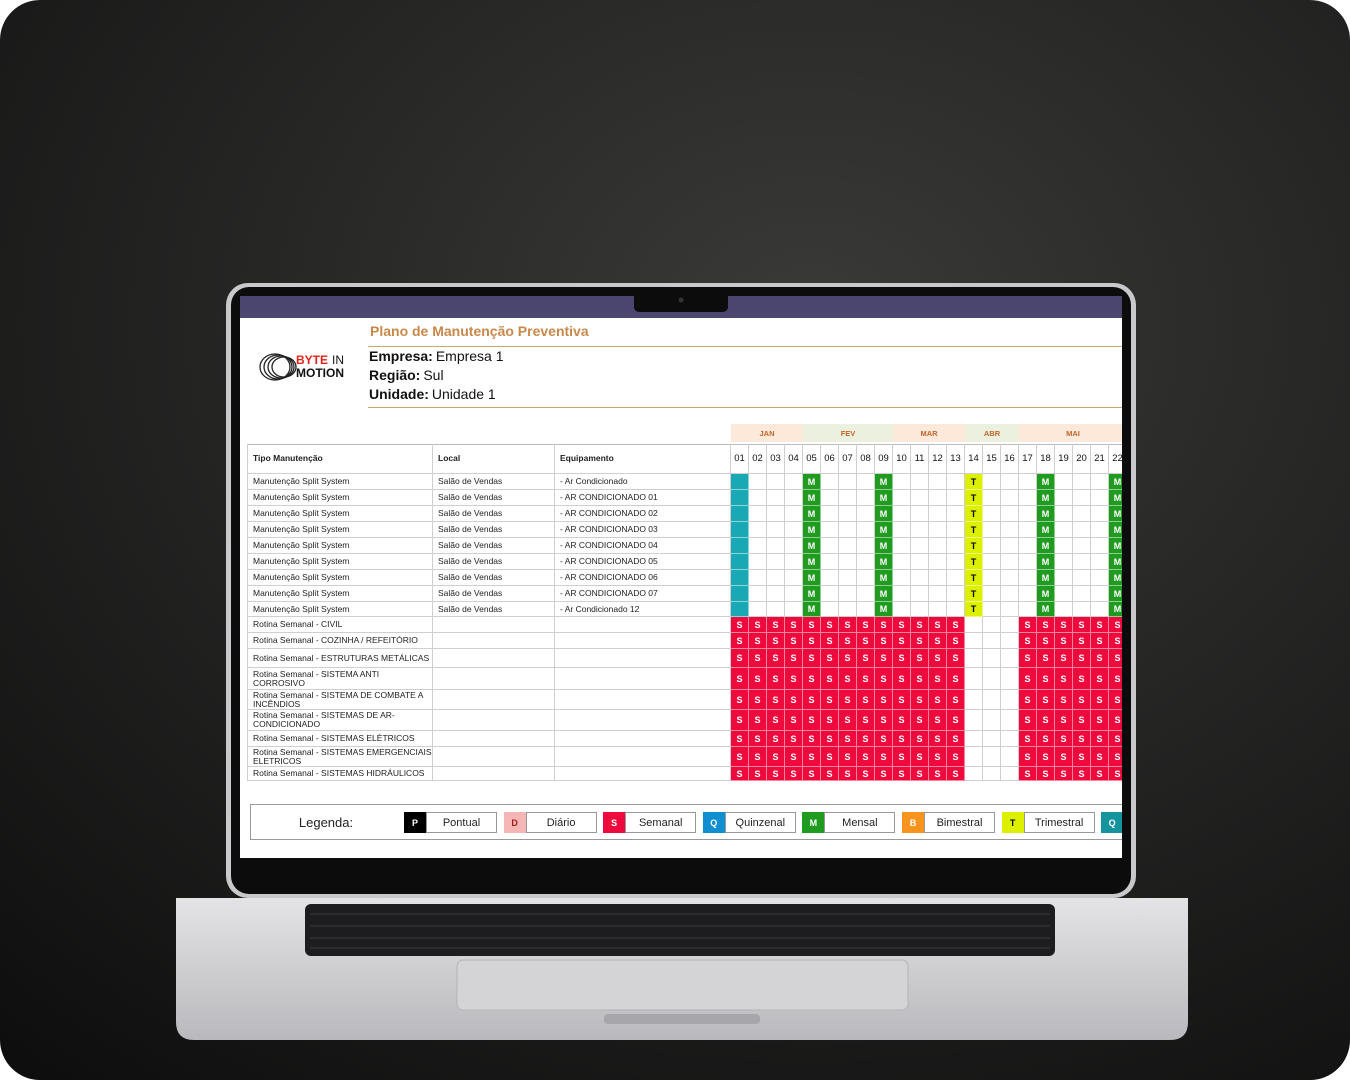 This screenshot has width=1350, height=1080. I want to click on week-header: 14, so click(974, 459).